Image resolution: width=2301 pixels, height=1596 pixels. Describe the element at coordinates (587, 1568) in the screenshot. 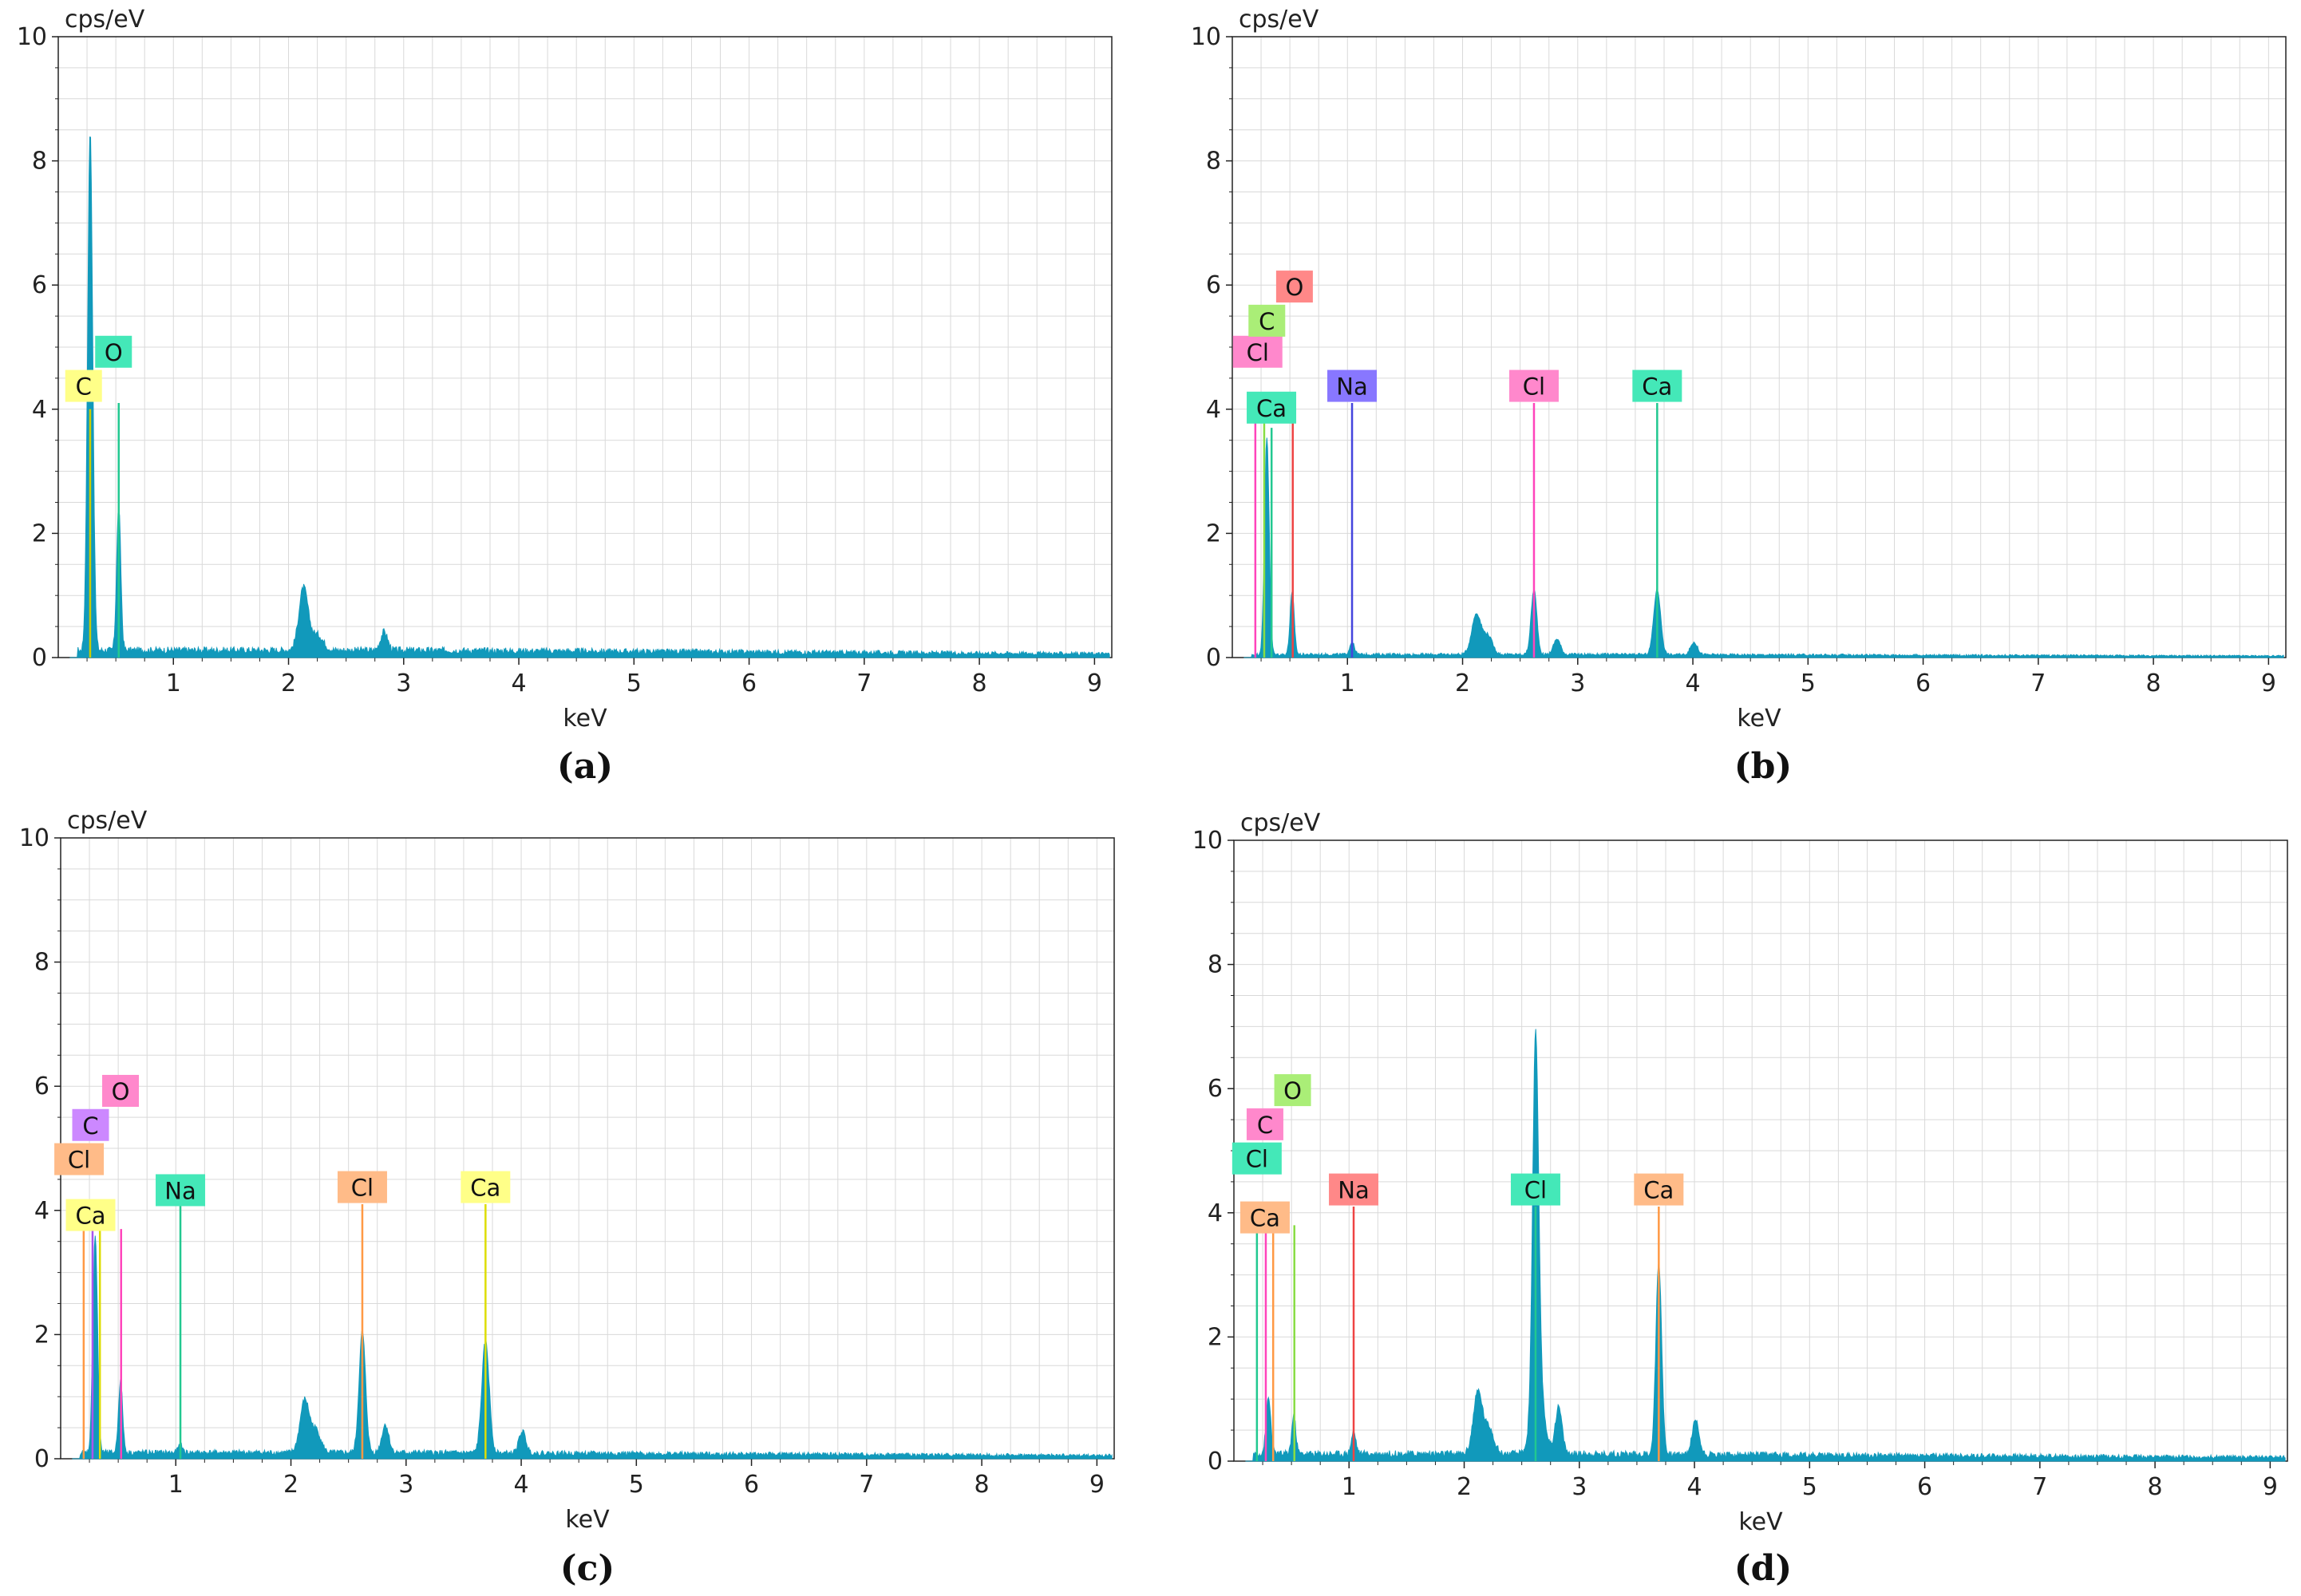

I see `panel-caption: (c)` at that location.